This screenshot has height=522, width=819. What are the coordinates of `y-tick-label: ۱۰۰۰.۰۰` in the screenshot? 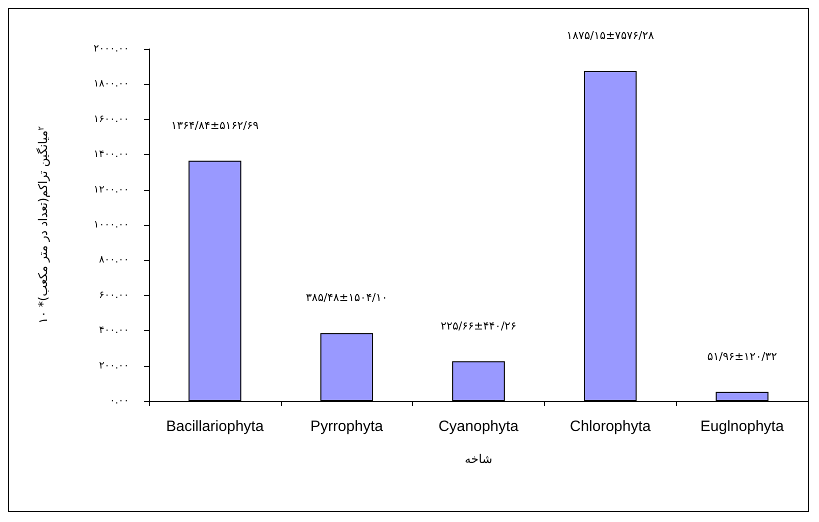 It's located at (111, 225).